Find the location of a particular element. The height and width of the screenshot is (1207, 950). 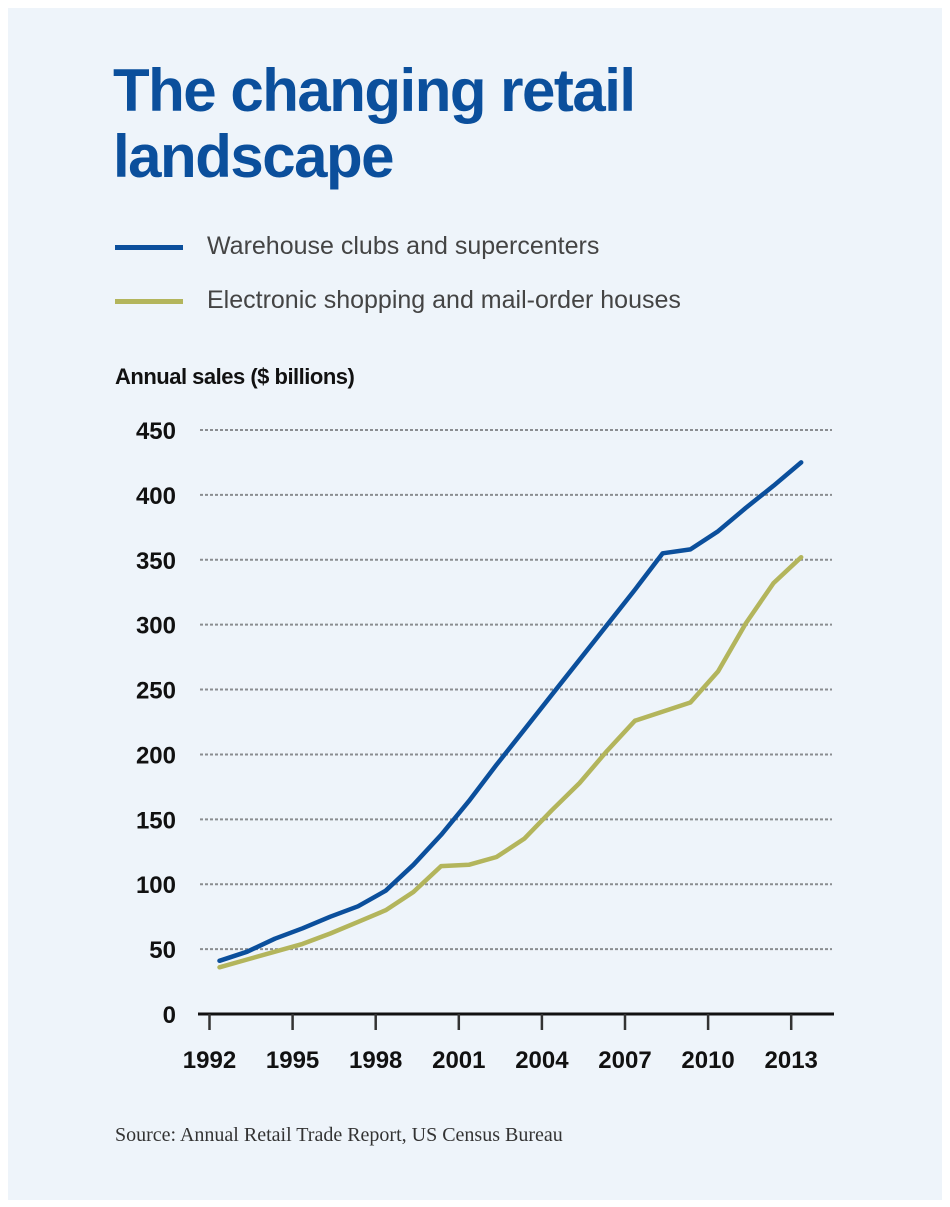

x-tick-label: 2013 is located at coordinates (791, 1060).